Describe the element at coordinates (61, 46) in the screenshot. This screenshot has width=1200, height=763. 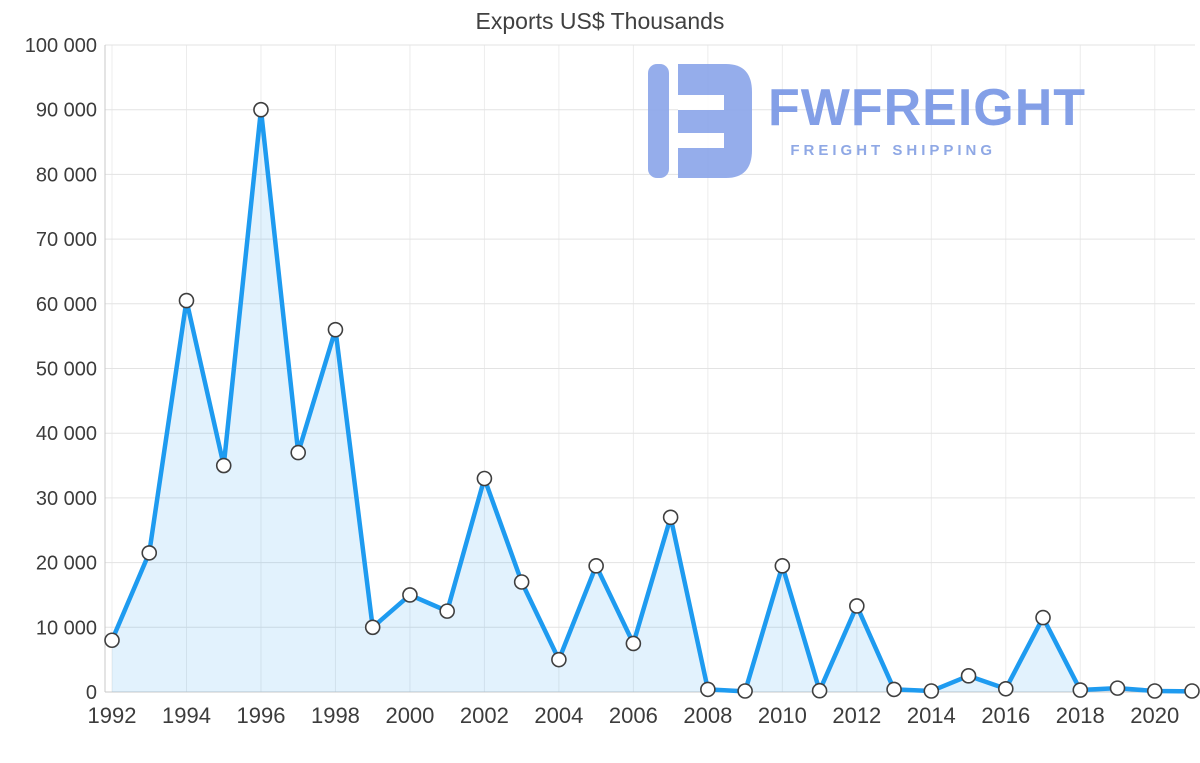
I see `y-tick-label: 100 000` at that location.